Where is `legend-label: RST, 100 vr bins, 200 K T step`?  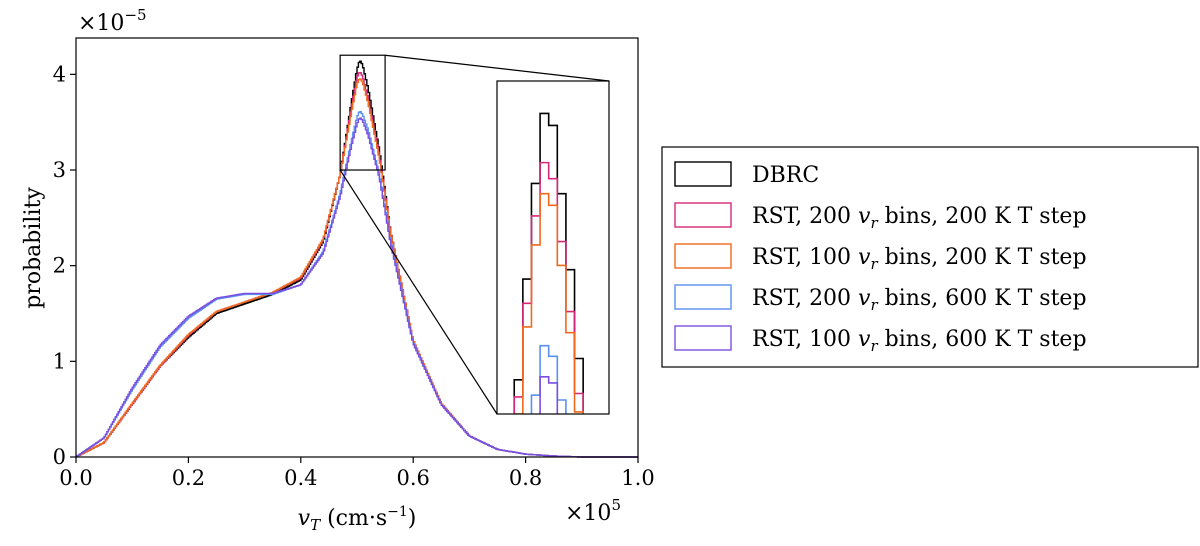 legend-label: RST, 100 vr bins, 200 K T step is located at coordinates (919, 259).